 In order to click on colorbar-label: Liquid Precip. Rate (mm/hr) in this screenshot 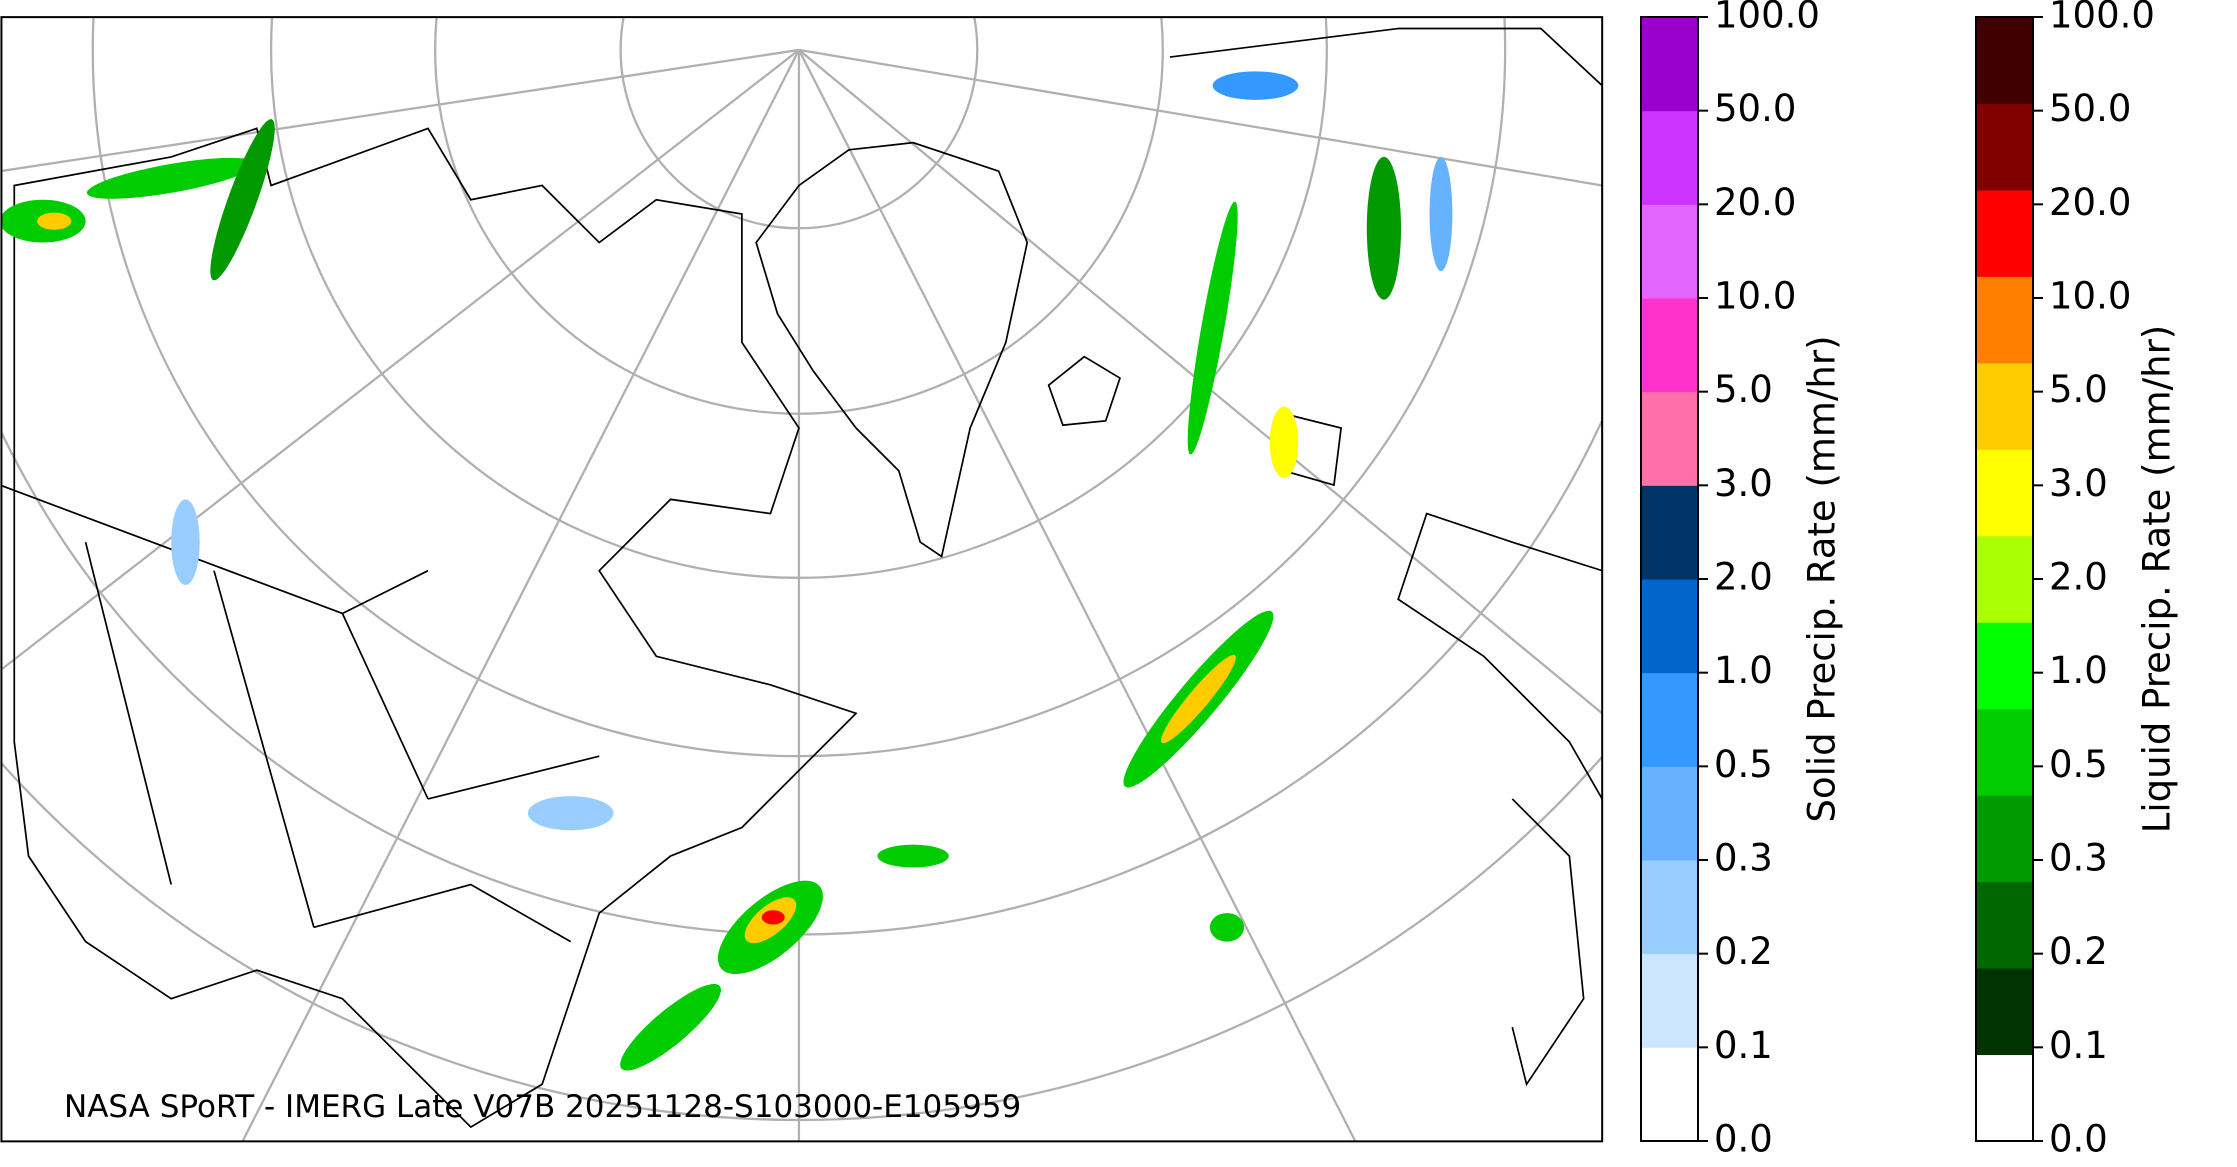, I will do `click(2157, 579)`.